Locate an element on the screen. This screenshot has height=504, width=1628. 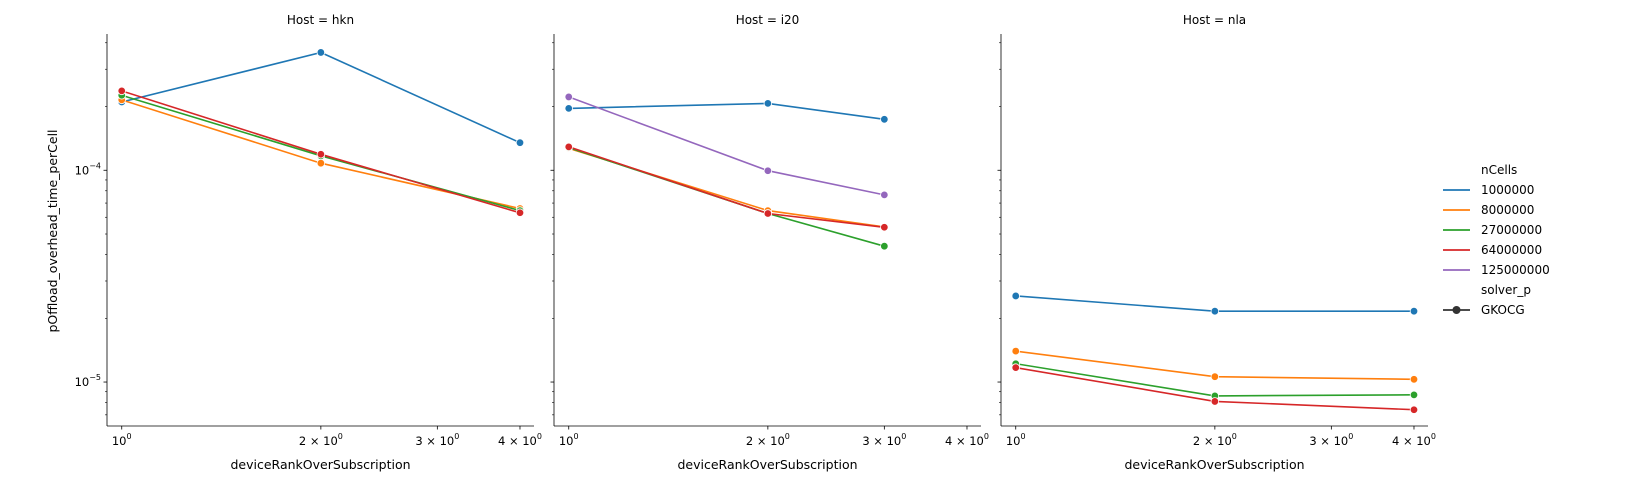
panel-title: Host = i20 is located at coordinates (768, 20).